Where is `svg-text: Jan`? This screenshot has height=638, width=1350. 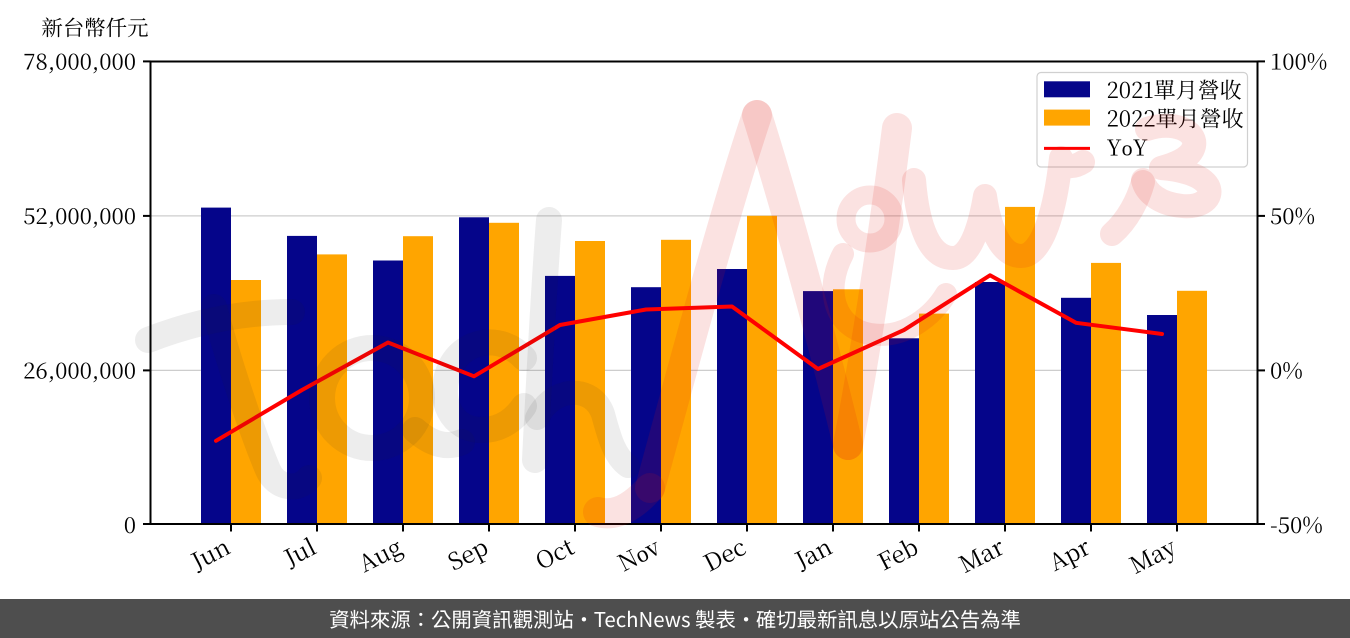 svg-text: Jan is located at coordinates (813, 552).